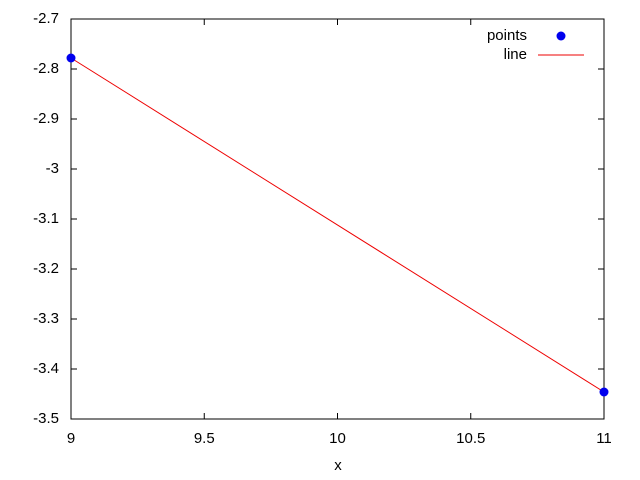 The height and width of the screenshot is (480, 640). Describe the element at coordinates (470, 438) in the screenshot. I see `x-tick-label: 10.5` at that location.